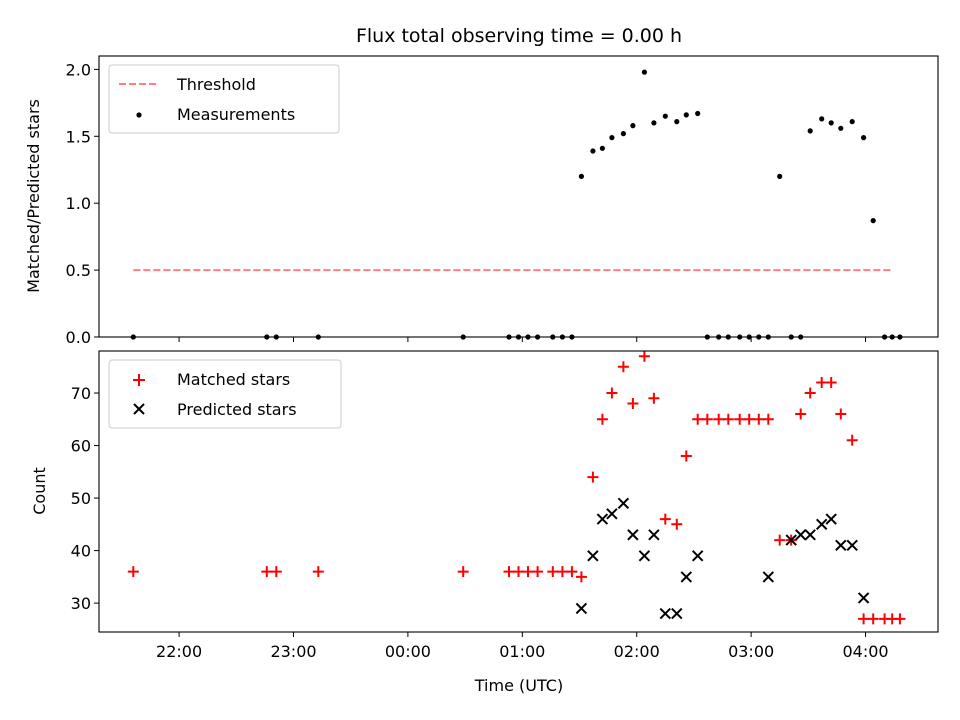 The width and height of the screenshot is (960, 720). Describe the element at coordinates (233, 379) in the screenshot. I see `legend-matched-label: Matched stars` at that location.